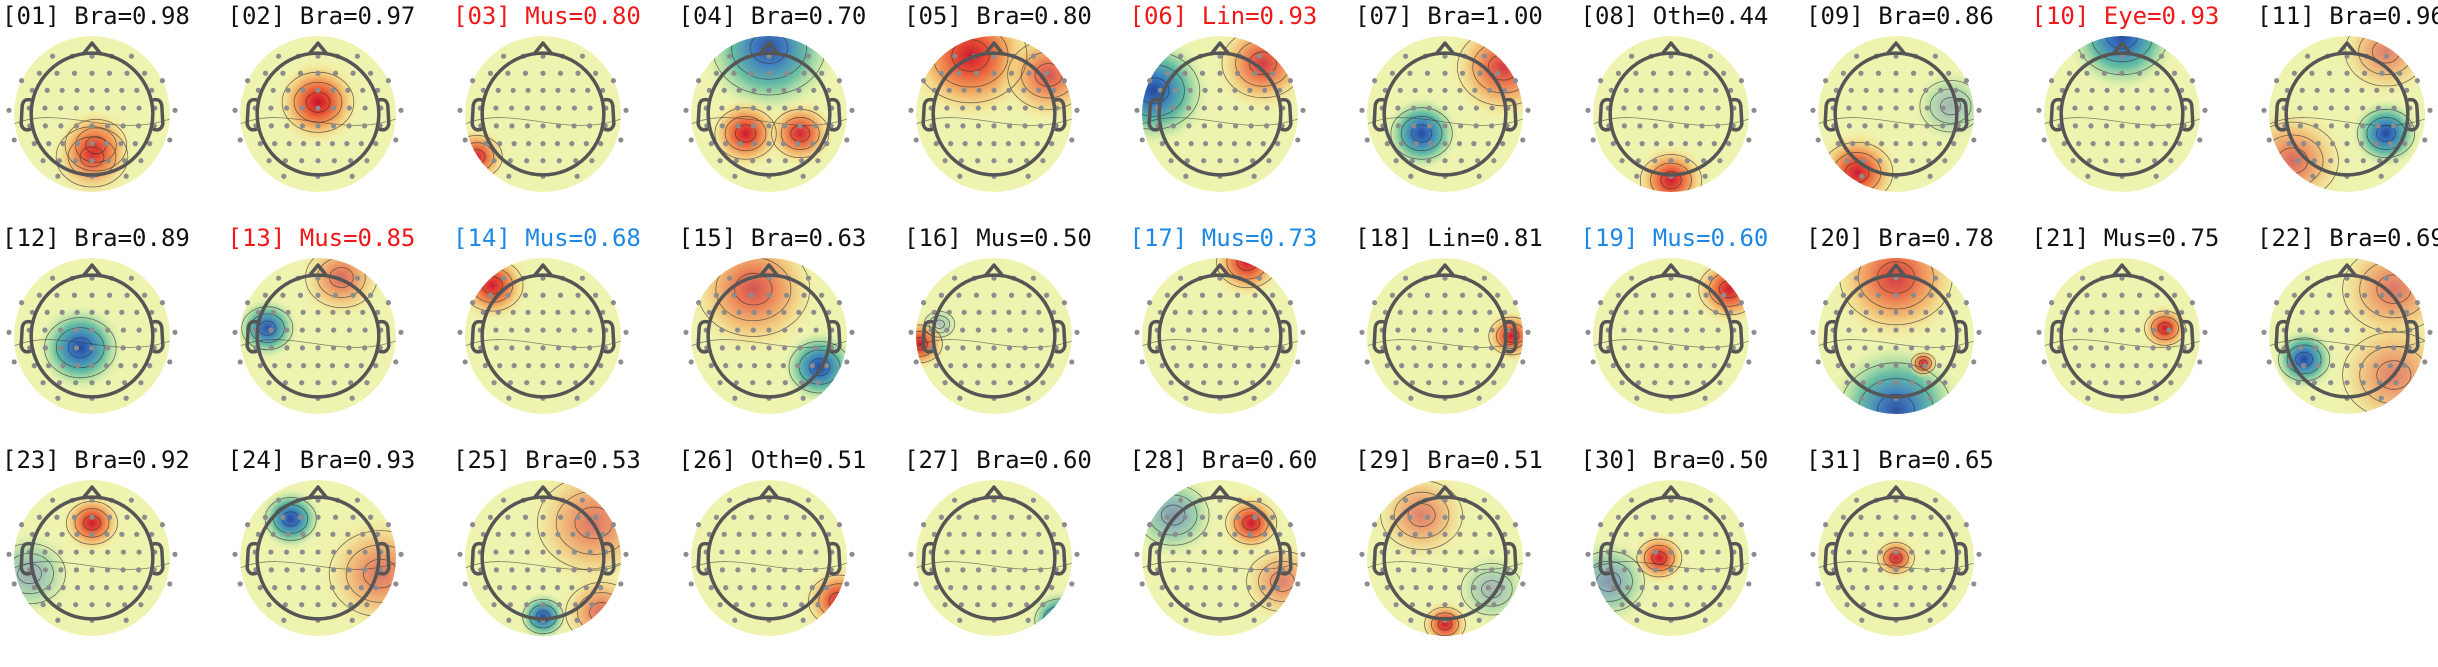 The width and height of the screenshot is (2438, 667). Describe the element at coordinates (1674, 460) in the screenshot. I see `component-label: [30] Bra=0.50` at that location.